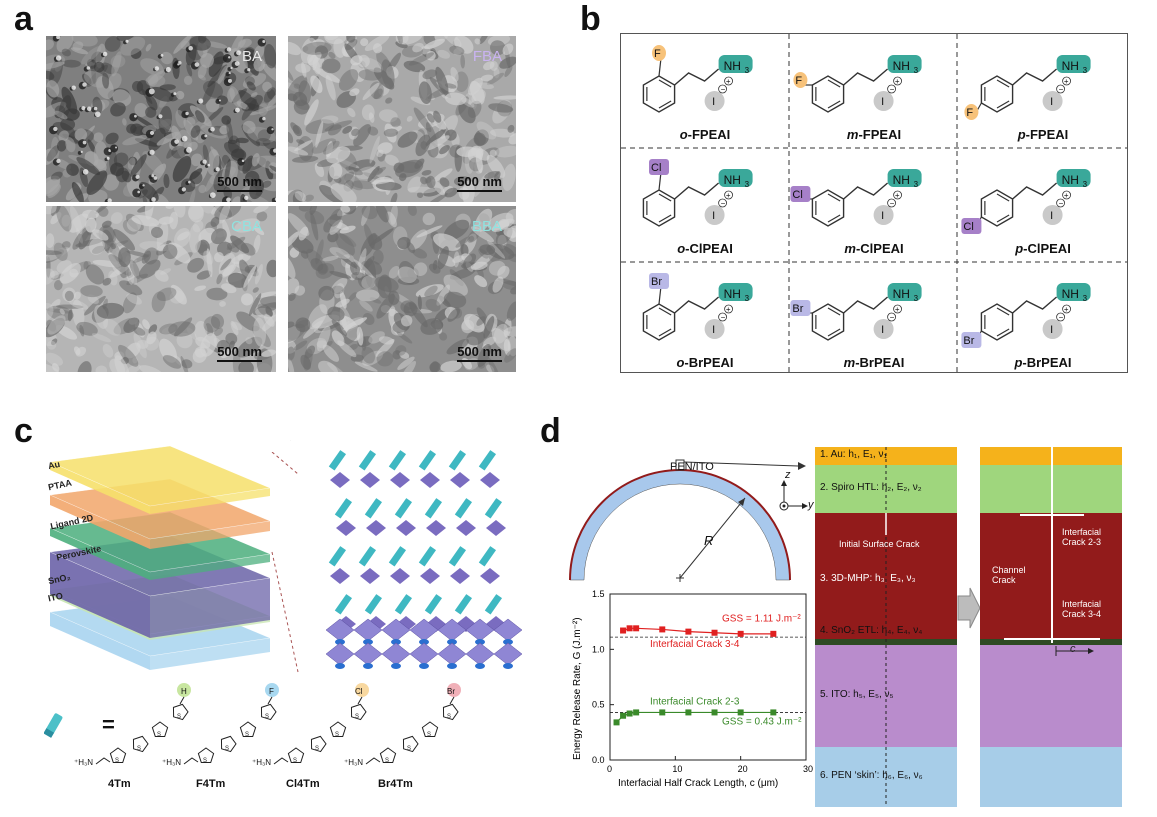  Describe the element at coordinates (184, 691) in the screenshot. I see `ligand-end-group: H` at that location.